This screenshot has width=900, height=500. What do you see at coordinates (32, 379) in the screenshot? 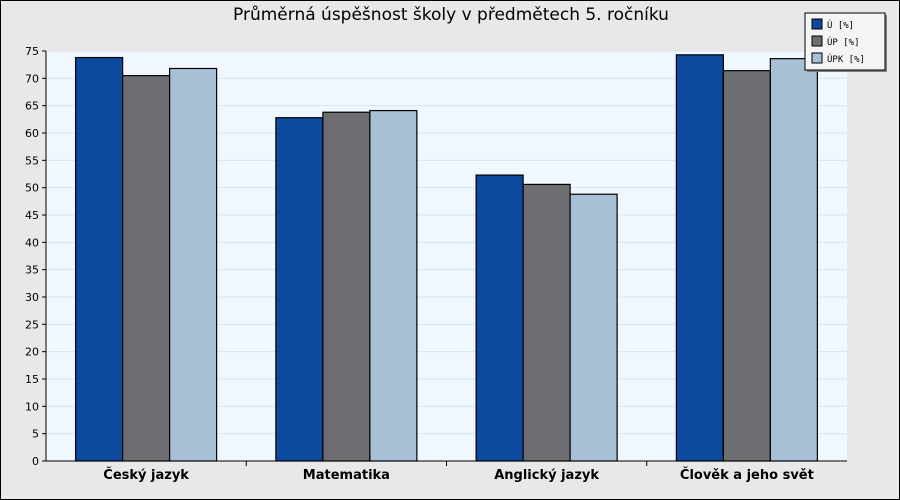
I see `y-tick-label: 15` at bounding box center [32, 379].